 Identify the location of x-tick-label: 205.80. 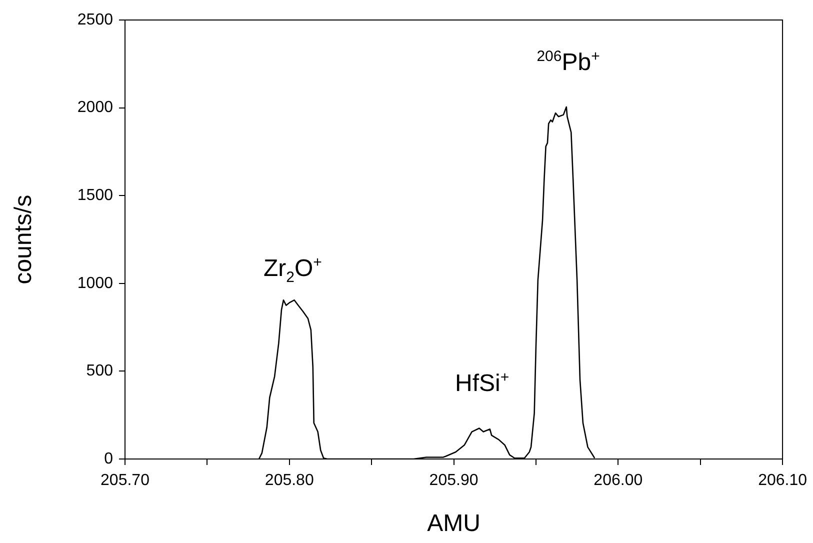
(289, 481).